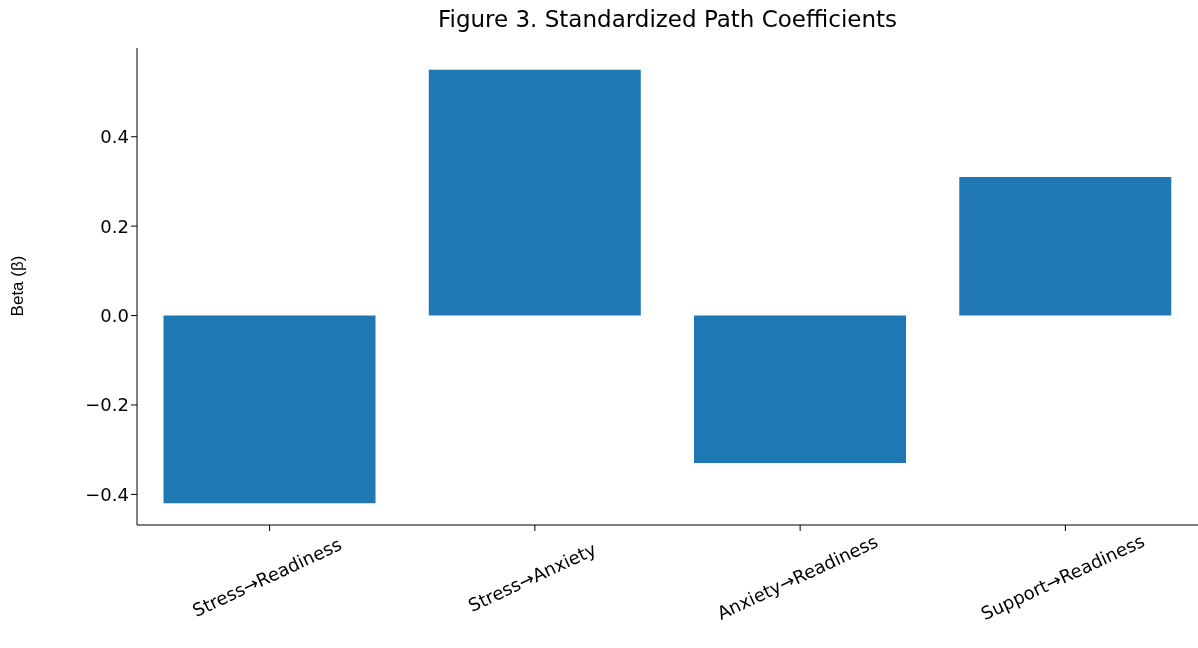 The height and width of the screenshot is (648, 1198). I want to click on y-tick-label: 0.4, so click(114, 137).